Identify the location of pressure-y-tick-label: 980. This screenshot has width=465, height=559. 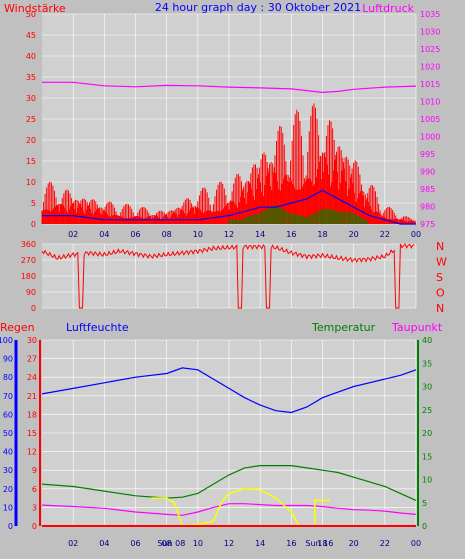
(427, 207).